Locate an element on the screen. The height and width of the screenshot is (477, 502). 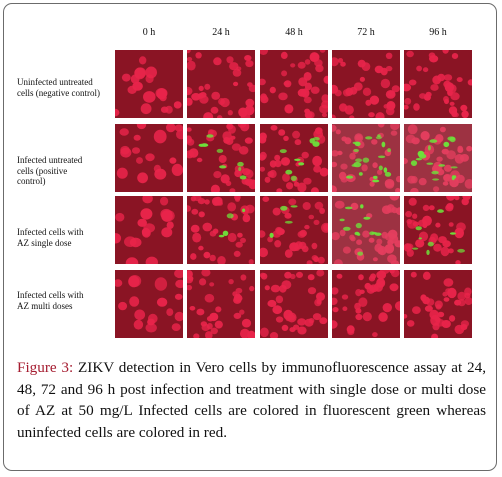
row-label-az-single-dose: Infected cells with AZ single dose is located at coordinates (50, 237).